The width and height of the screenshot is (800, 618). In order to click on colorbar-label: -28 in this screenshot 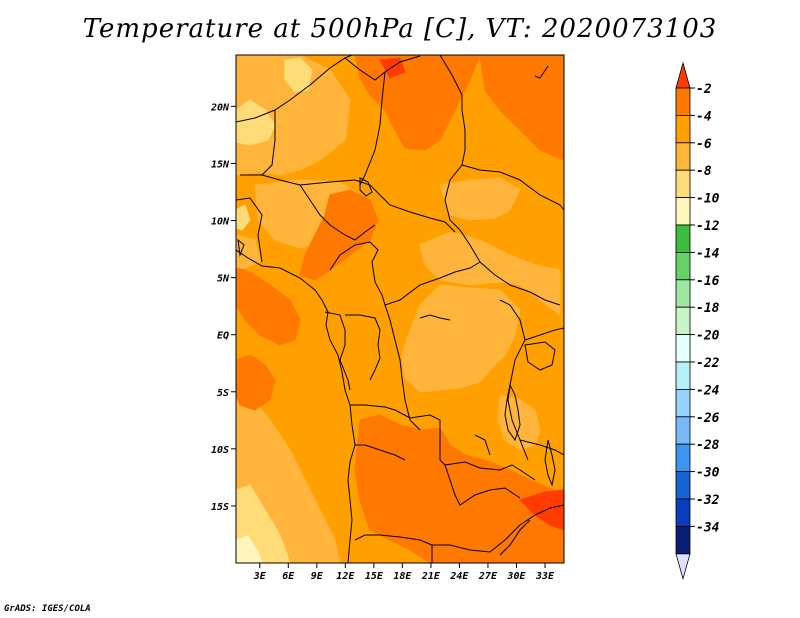, I will do `click(708, 445)`.